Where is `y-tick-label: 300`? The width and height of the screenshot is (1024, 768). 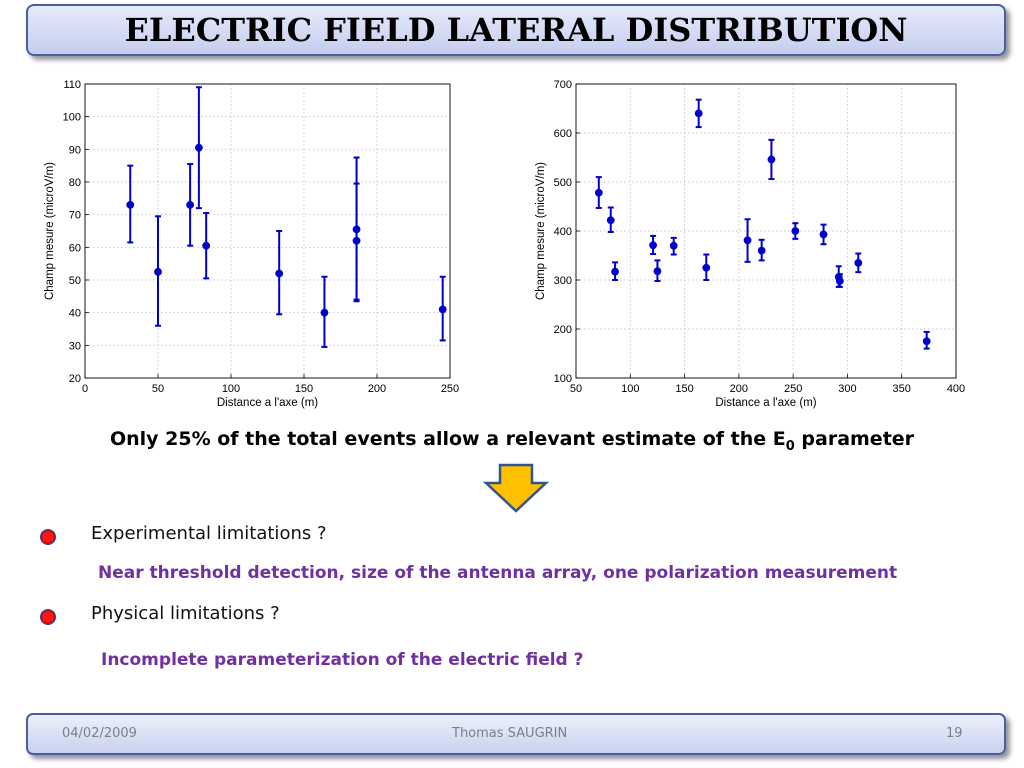
y-tick-label: 300 is located at coordinates (563, 281).